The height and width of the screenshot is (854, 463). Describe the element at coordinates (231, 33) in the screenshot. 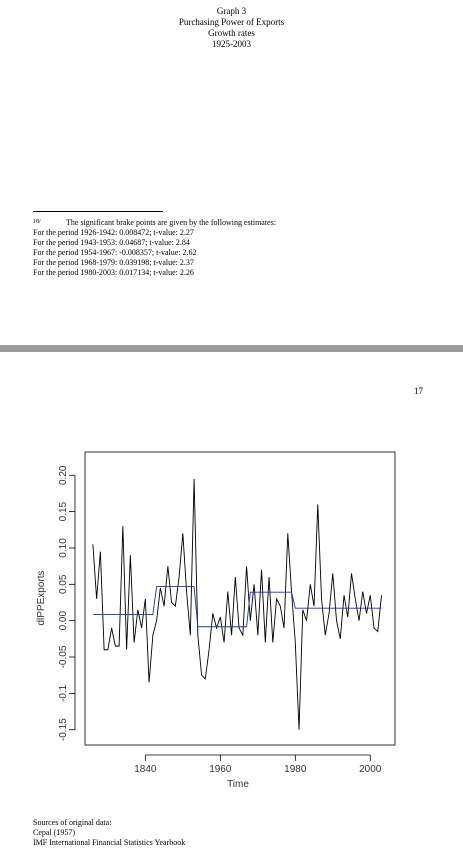

I see `header-line: Growth rates` at that location.